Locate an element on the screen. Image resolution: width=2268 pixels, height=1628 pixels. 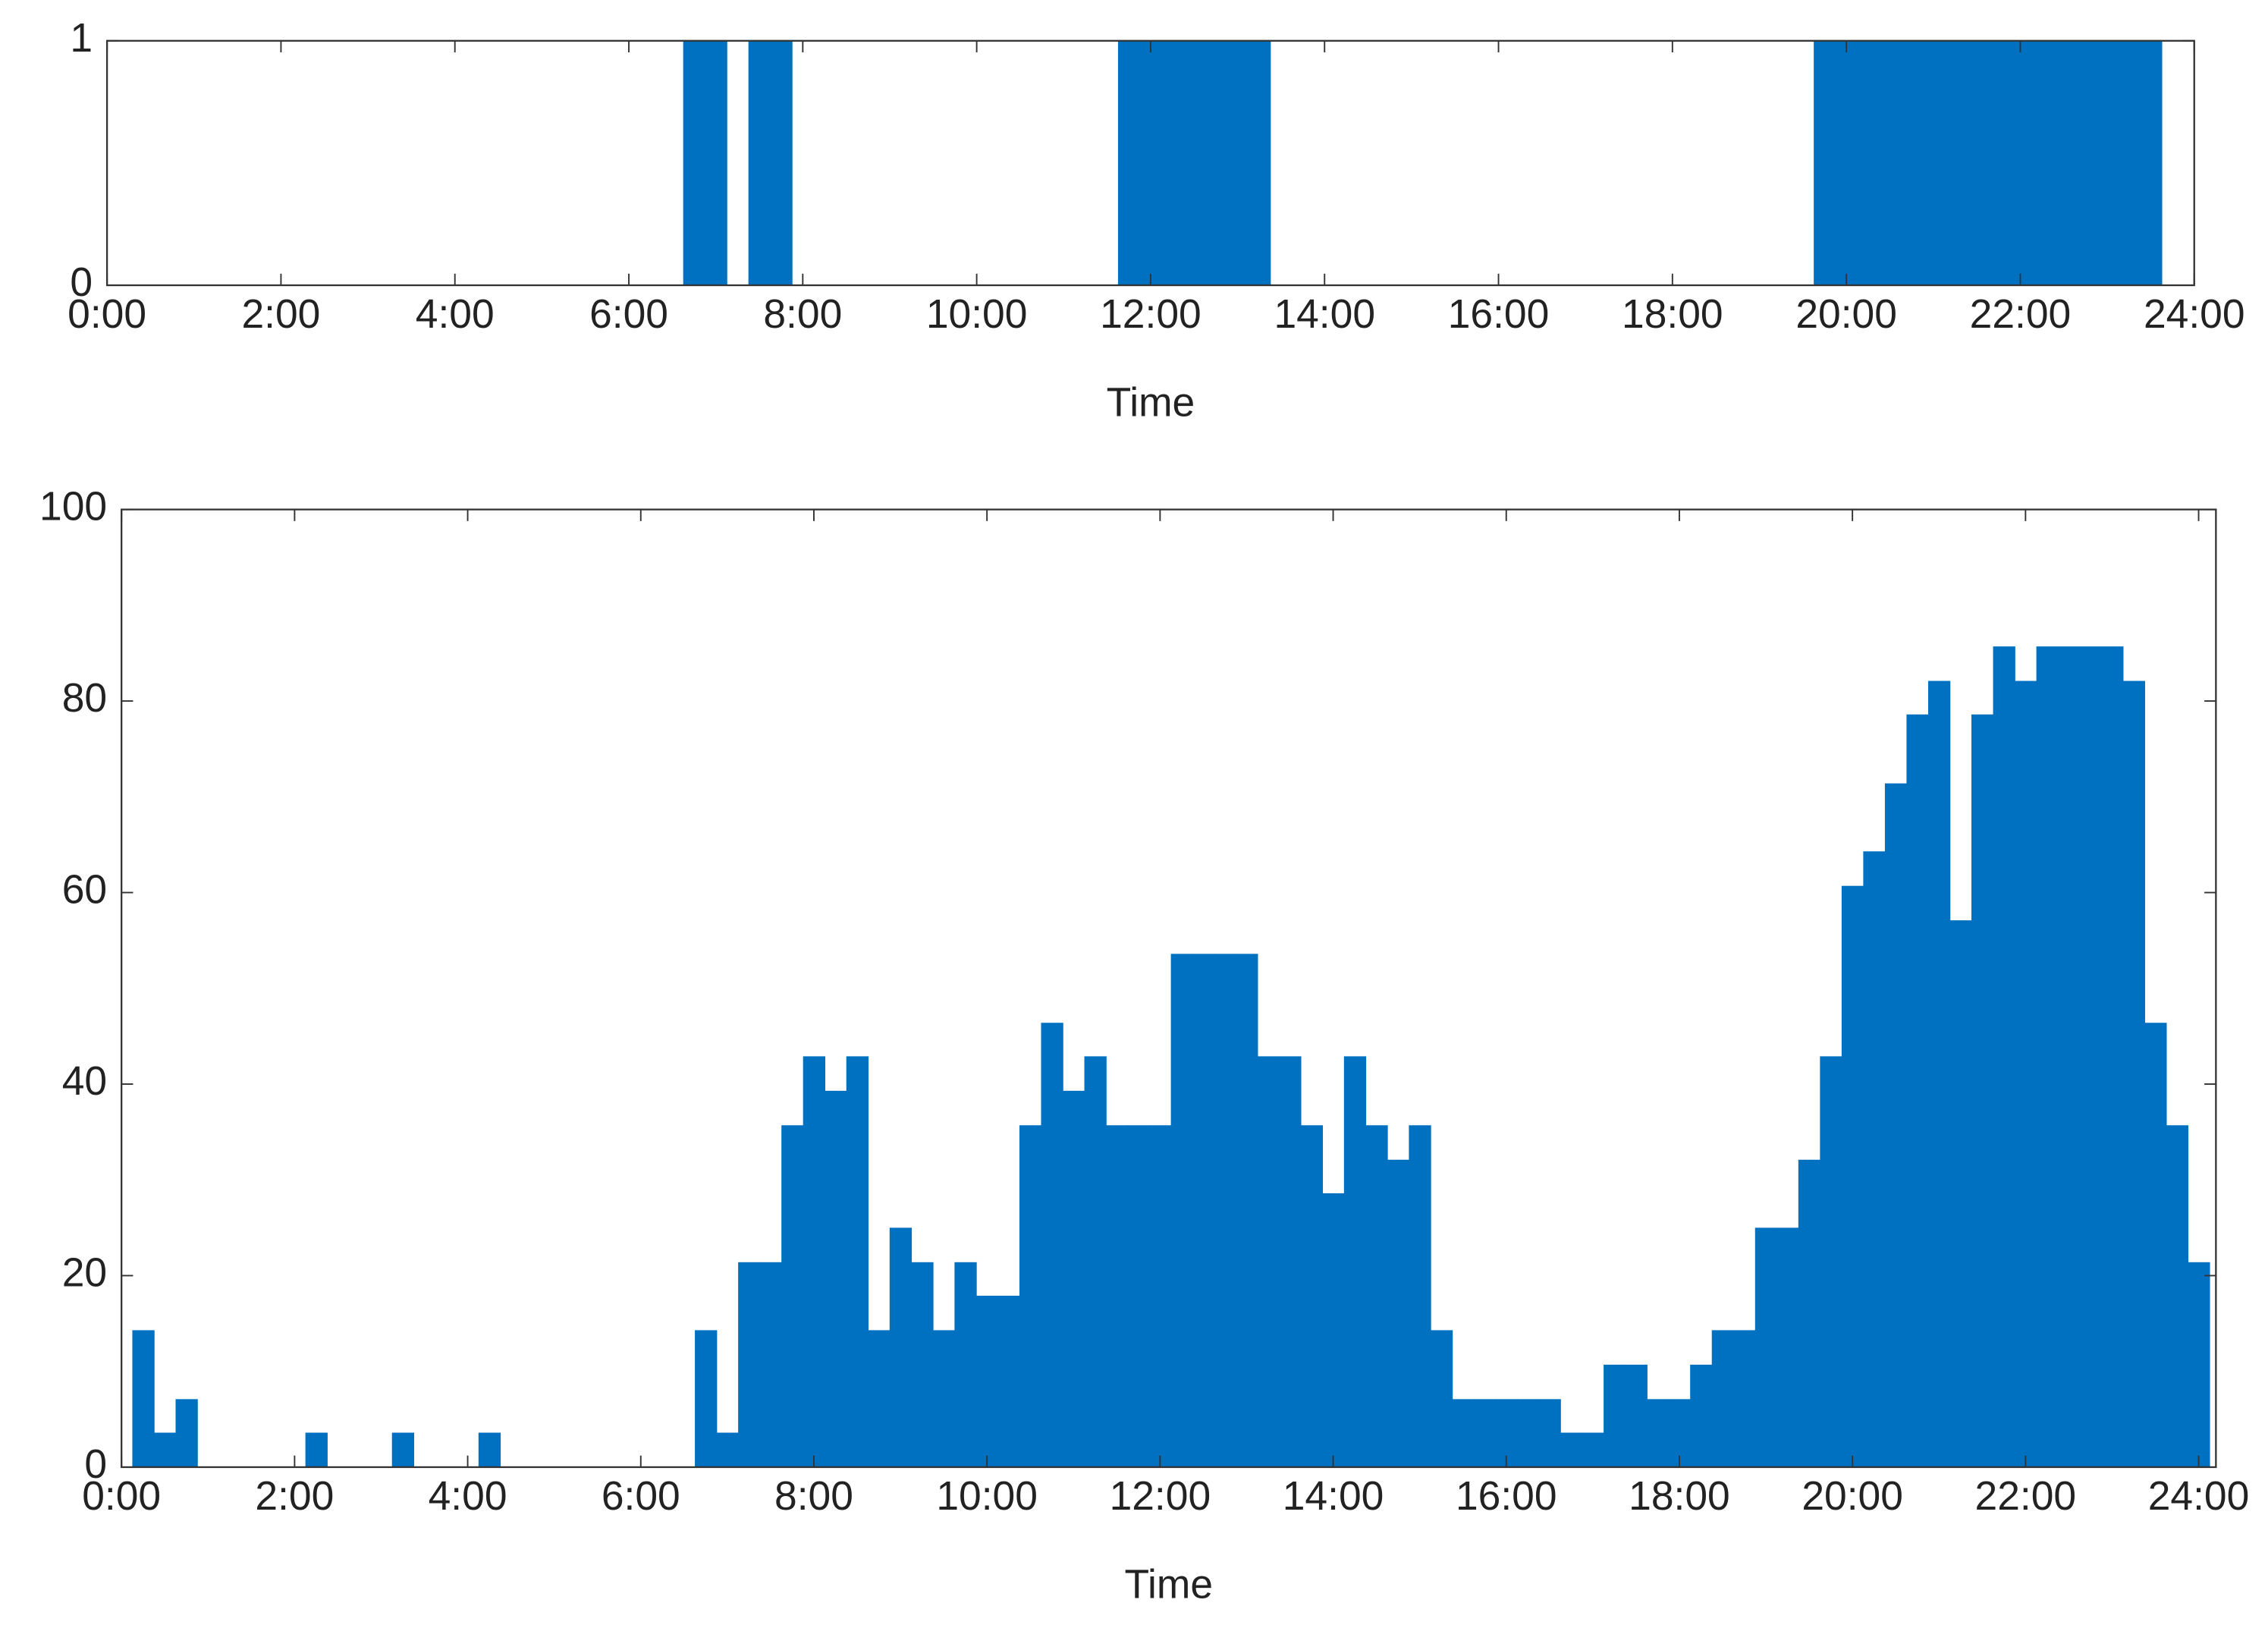
x-tick-label: 22:00 is located at coordinates (2026, 1496).